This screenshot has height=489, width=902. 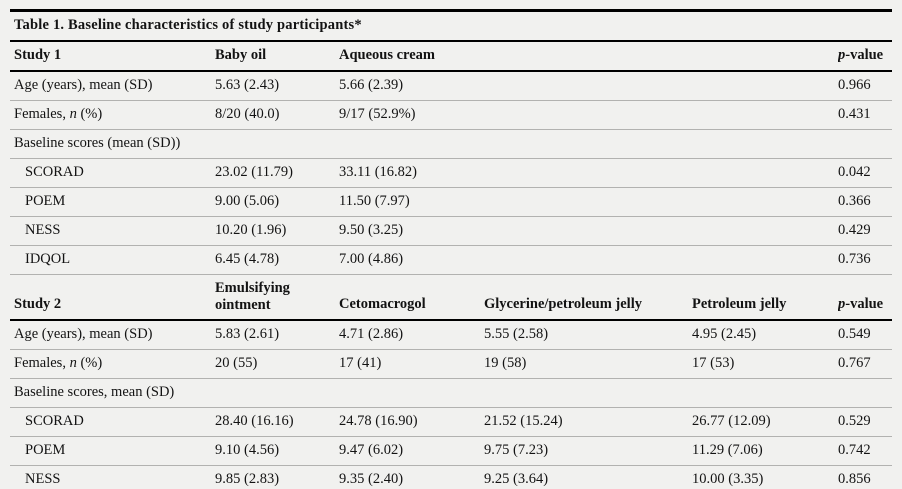 I want to click on cell-pvalue: 0.431, so click(x=865, y=115).